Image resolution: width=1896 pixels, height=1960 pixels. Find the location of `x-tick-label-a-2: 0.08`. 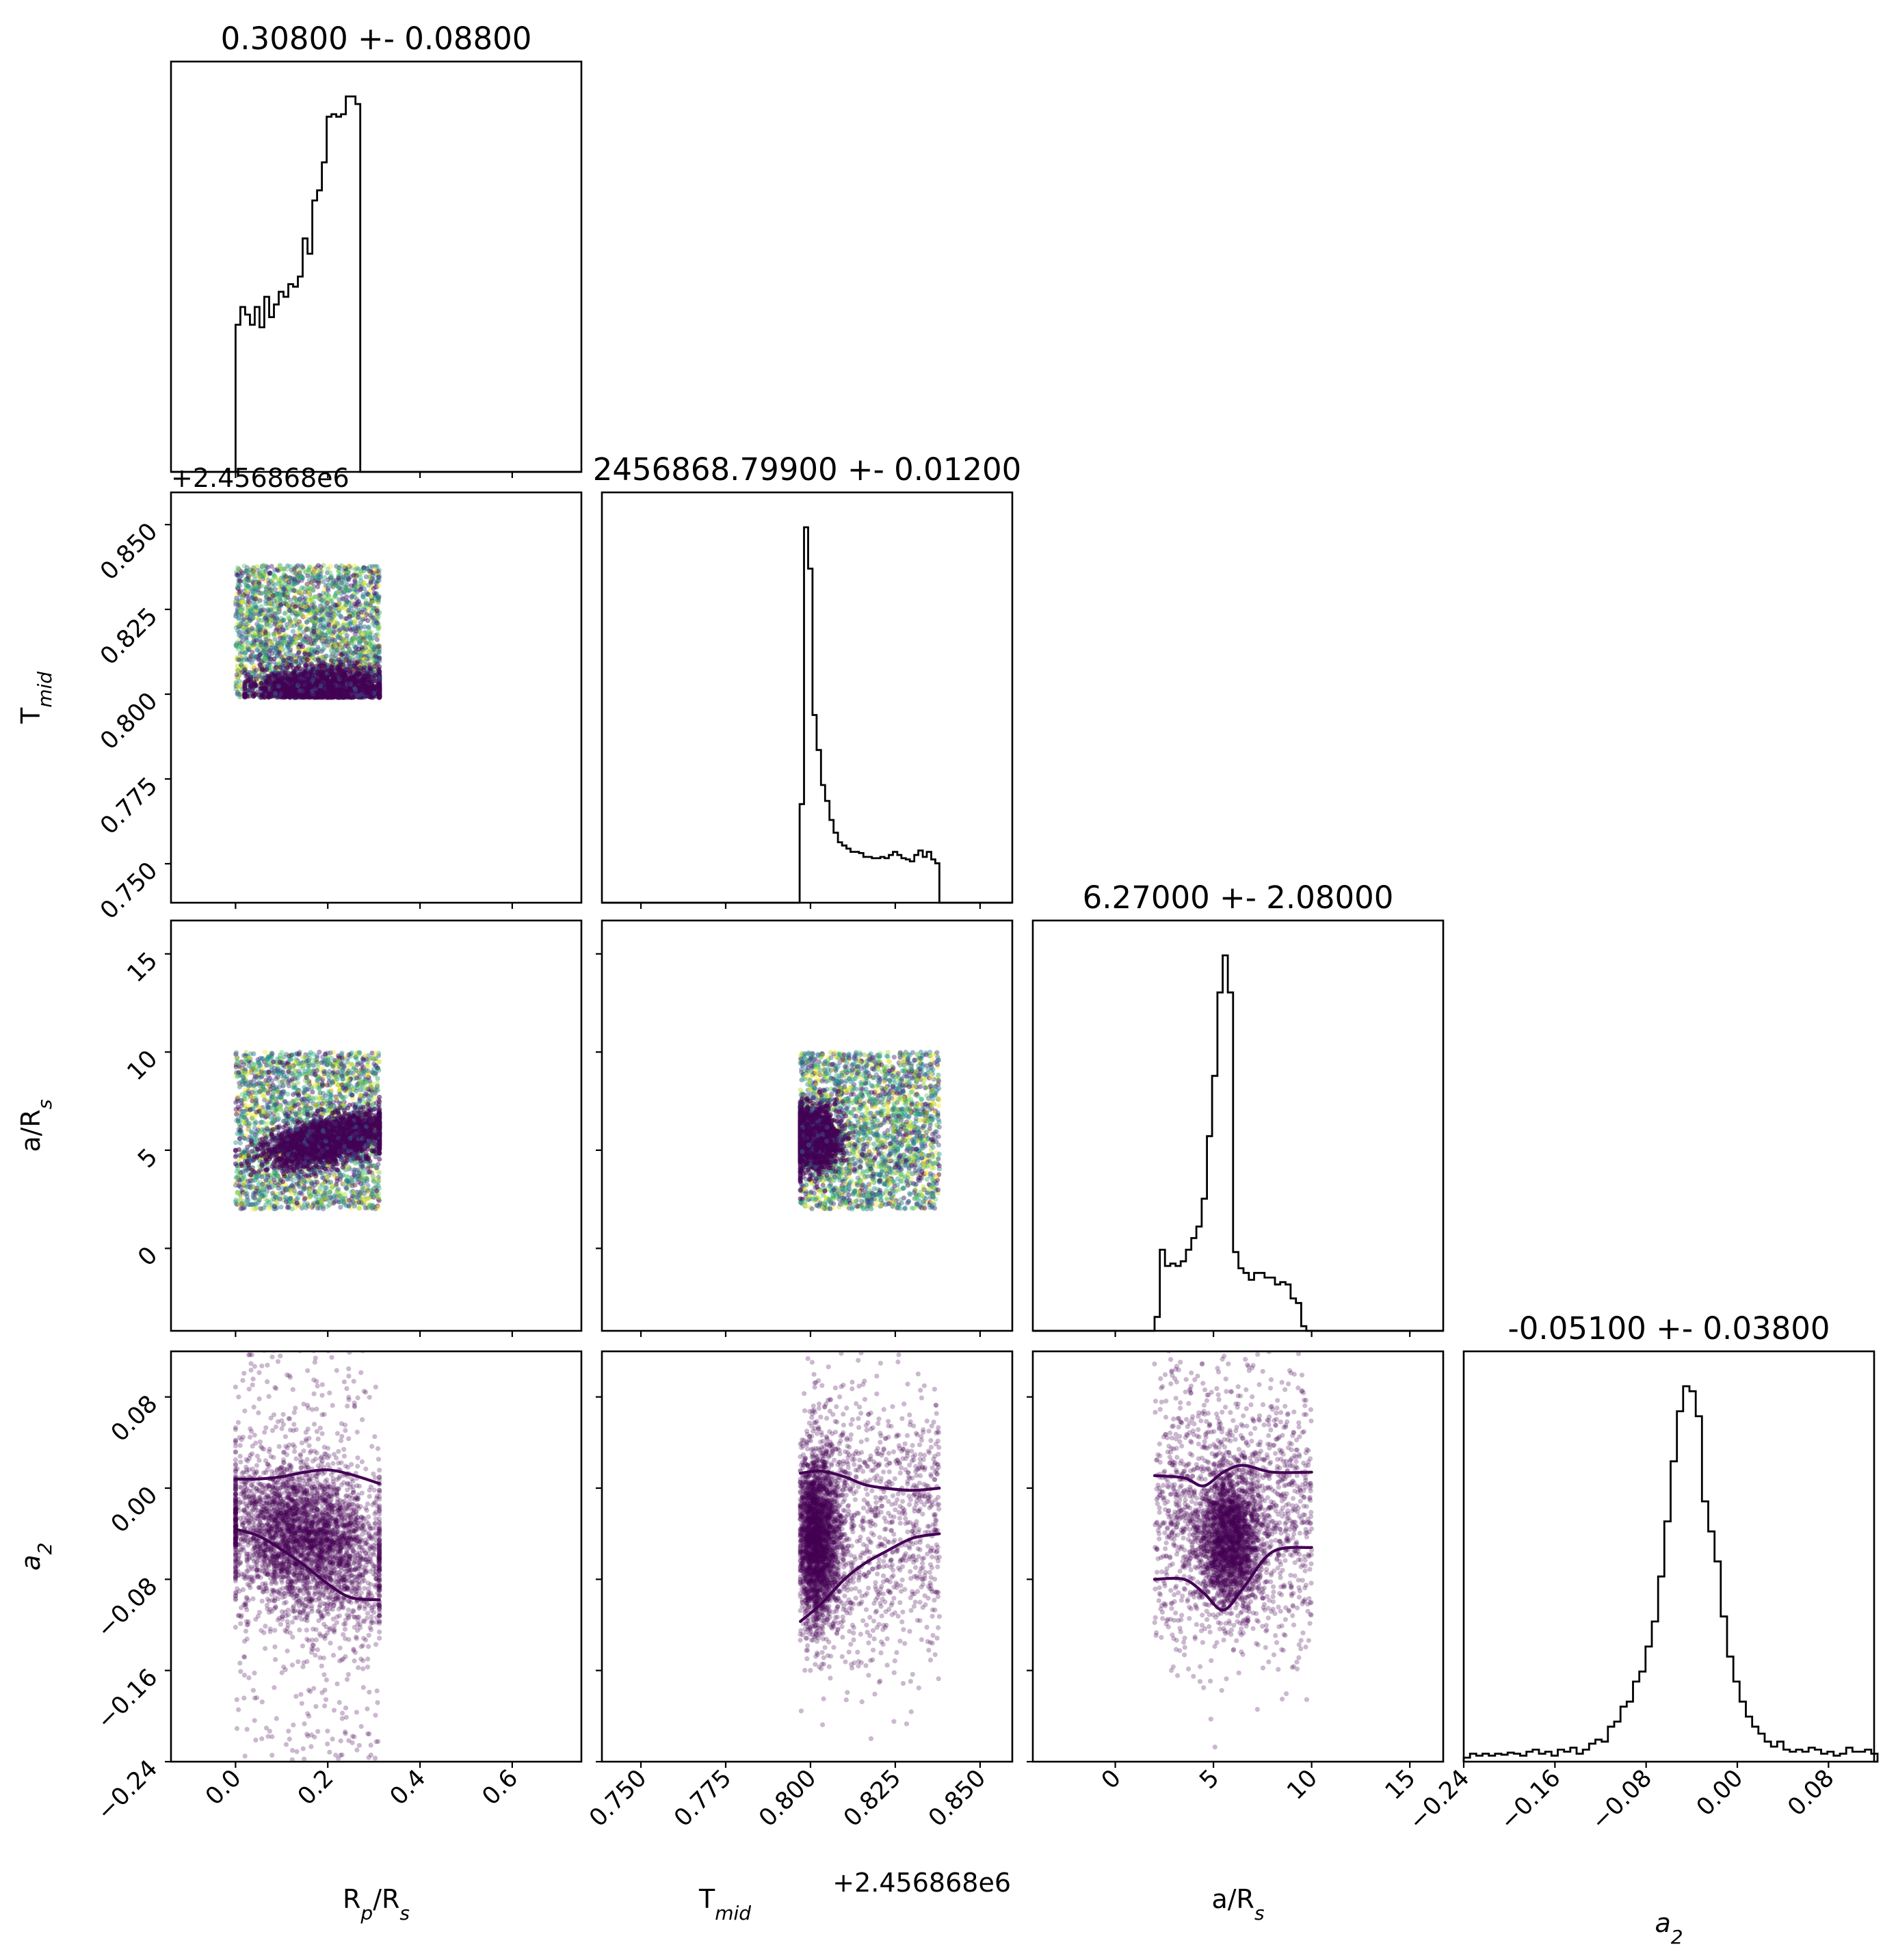

x-tick-label-a-2: 0.08 is located at coordinates (1811, 1793).